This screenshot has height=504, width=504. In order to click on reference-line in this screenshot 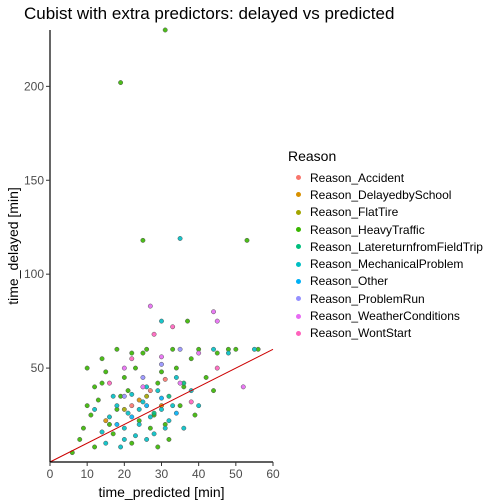, I will do `click(161, 405)`.